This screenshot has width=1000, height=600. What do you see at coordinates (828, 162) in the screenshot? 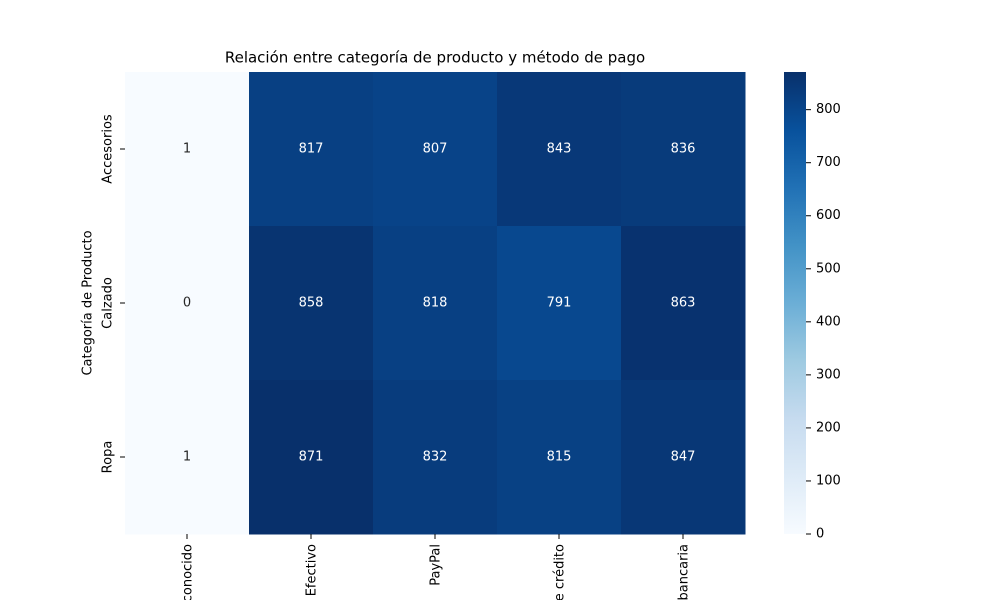
I see `colorbar-tick-label: 700` at bounding box center [828, 162].